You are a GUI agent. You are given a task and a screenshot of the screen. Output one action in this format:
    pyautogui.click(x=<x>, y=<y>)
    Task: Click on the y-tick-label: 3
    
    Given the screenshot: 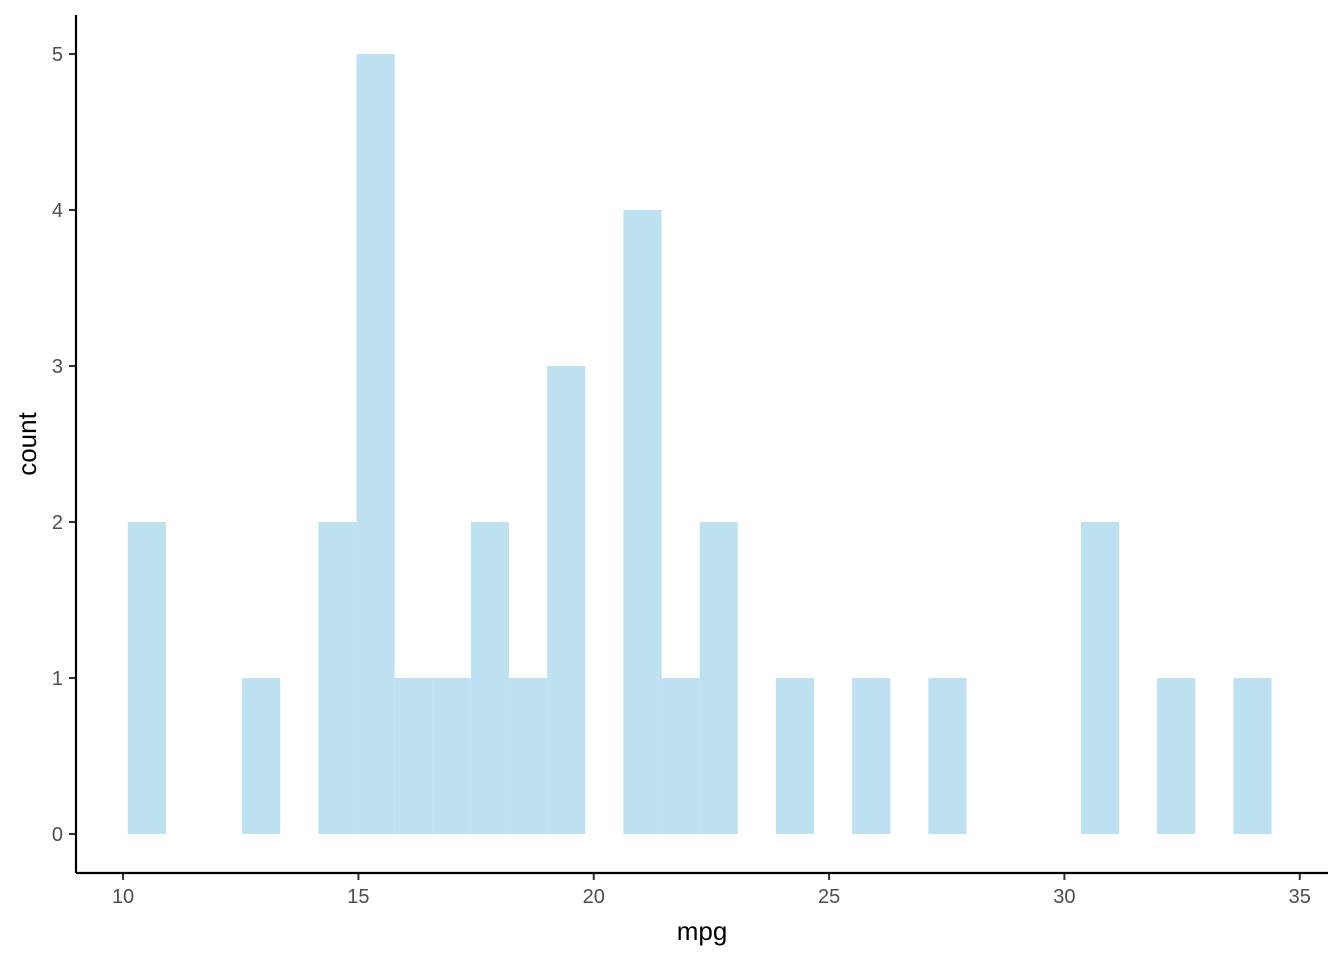 What is the action you would take?
    pyautogui.click(x=57, y=367)
    